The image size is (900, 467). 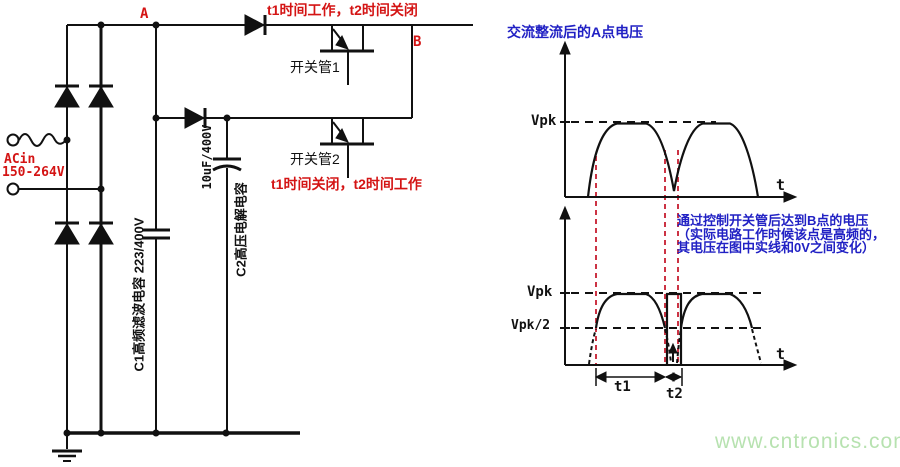 I want to click on switch2-caption: 开关管2, so click(x=315, y=159).